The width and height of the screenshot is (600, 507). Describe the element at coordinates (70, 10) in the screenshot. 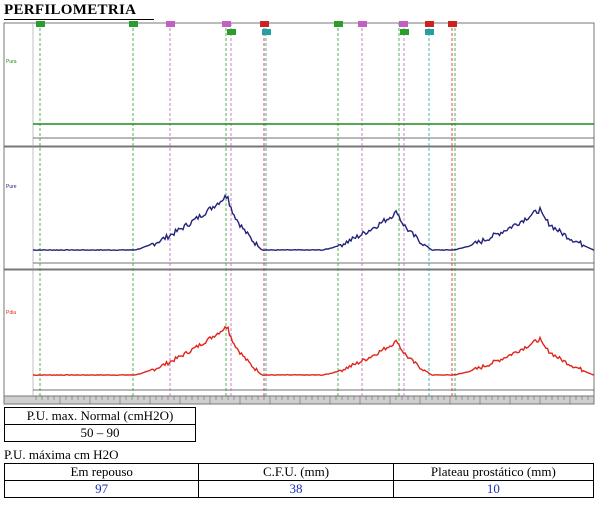

I see `page-title: PERFILOMETRIA` at that location.